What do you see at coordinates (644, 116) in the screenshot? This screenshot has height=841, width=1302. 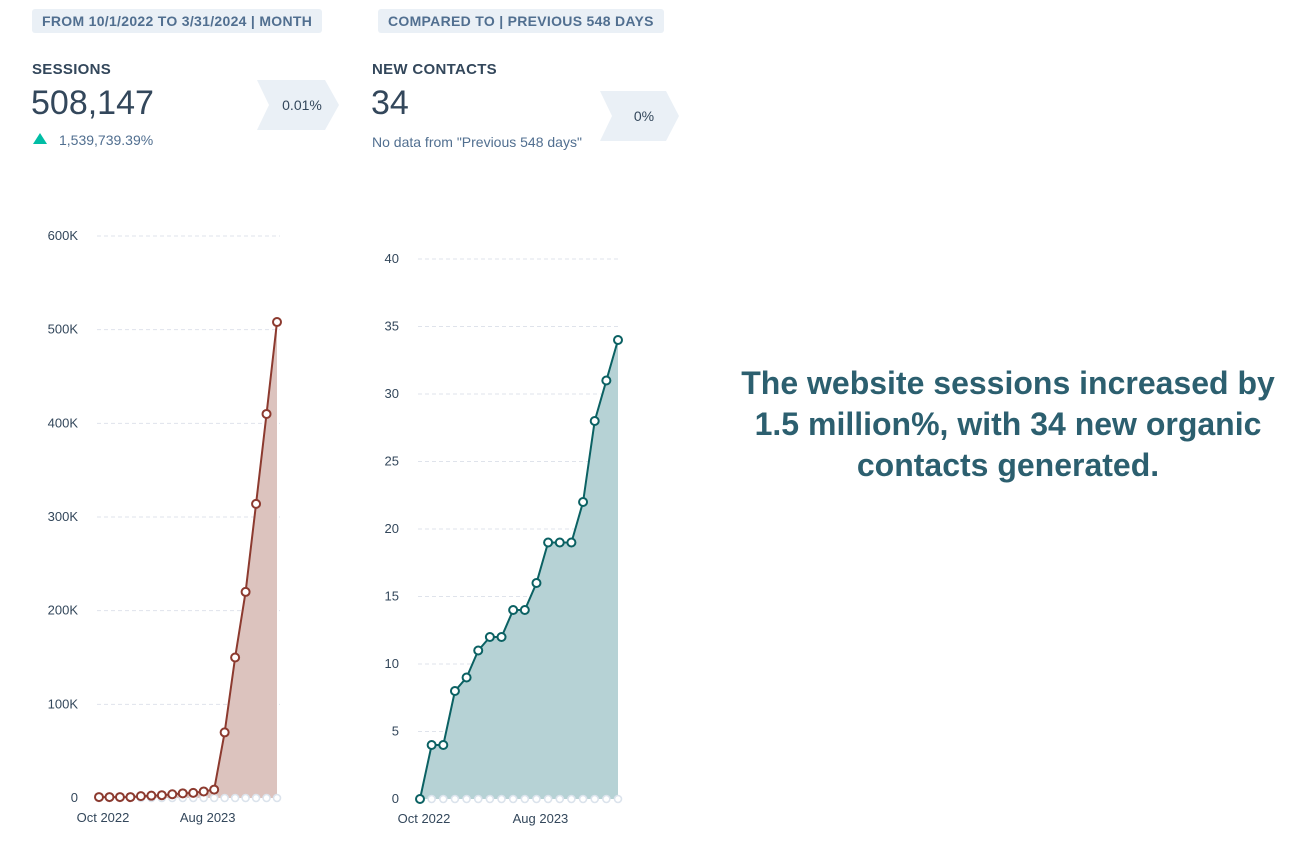 I see `new-contacts-badge: 0%` at bounding box center [644, 116].